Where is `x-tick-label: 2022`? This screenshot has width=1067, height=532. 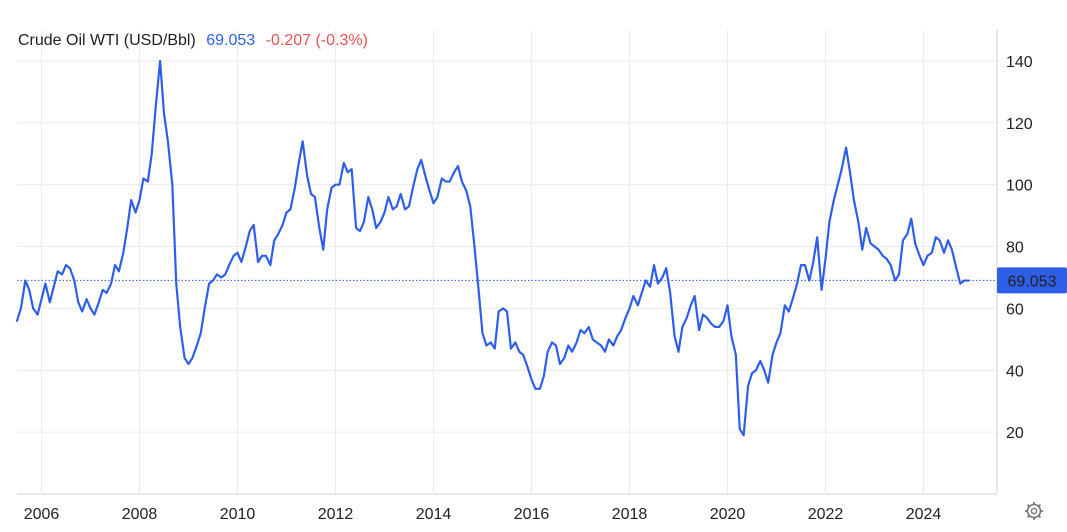
x-tick-label: 2022 is located at coordinates (826, 514).